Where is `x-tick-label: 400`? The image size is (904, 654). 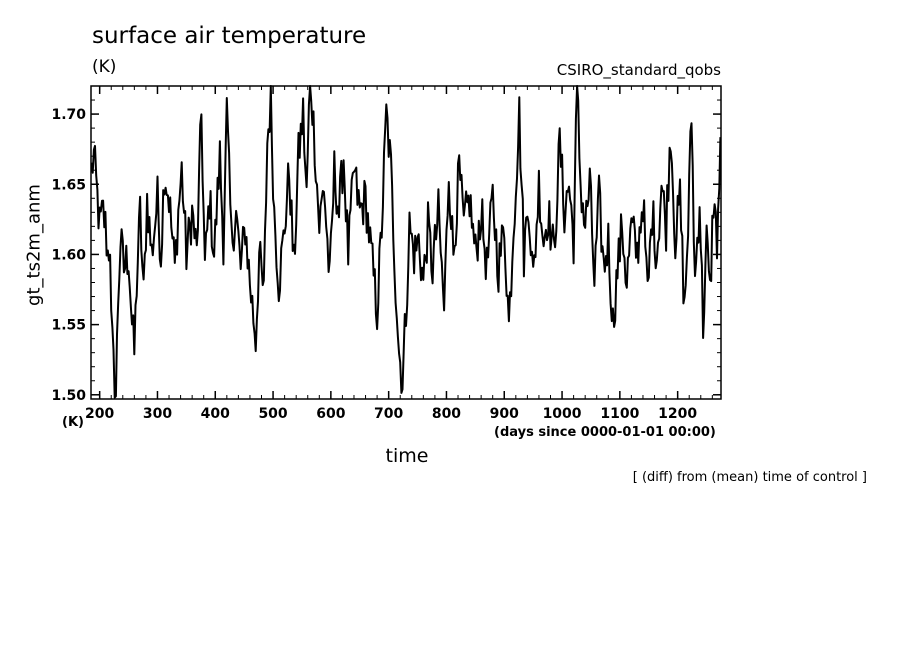
x-tick-label: 400 is located at coordinates (215, 414).